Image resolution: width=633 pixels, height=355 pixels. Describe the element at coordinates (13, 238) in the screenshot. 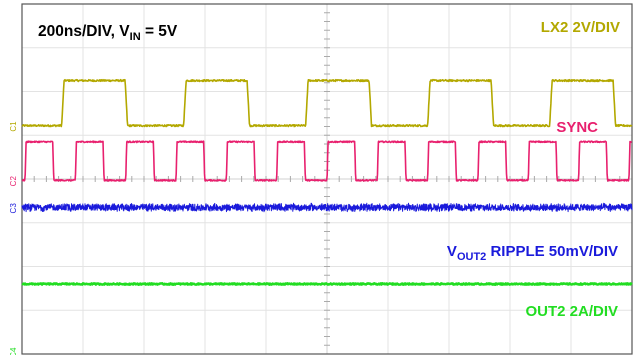

I see `channel-markers: C1 C2 C3 C4` at that location.